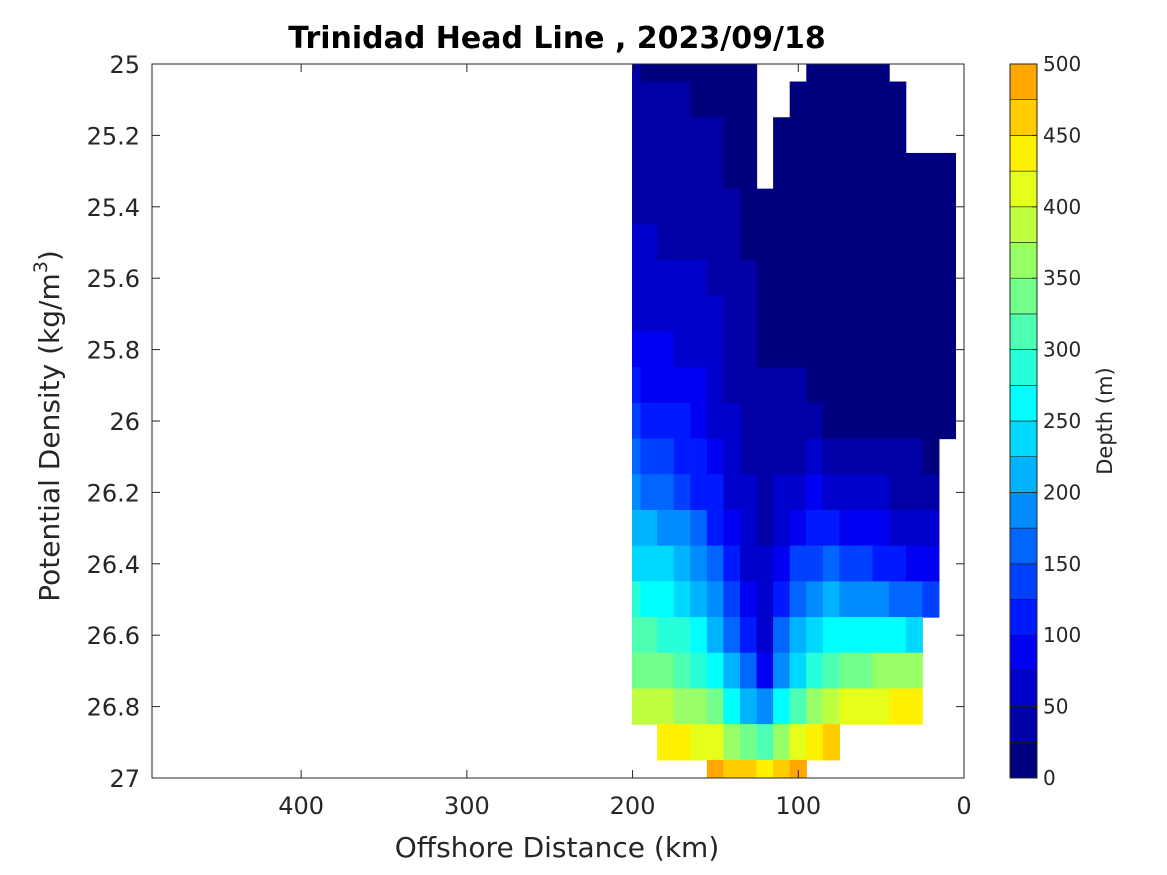 The image size is (1167, 875). Describe the element at coordinates (1105, 420) in the screenshot. I see `colorbar-label: Depth (m)` at that location.